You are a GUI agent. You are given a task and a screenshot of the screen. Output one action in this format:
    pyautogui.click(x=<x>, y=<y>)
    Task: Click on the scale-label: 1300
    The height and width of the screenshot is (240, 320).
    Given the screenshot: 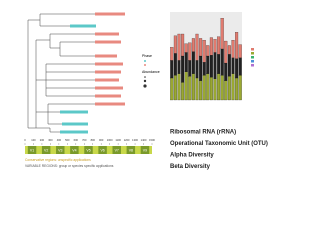 What is the action you would take?
    pyautogui.click(x=135, y=140)
    